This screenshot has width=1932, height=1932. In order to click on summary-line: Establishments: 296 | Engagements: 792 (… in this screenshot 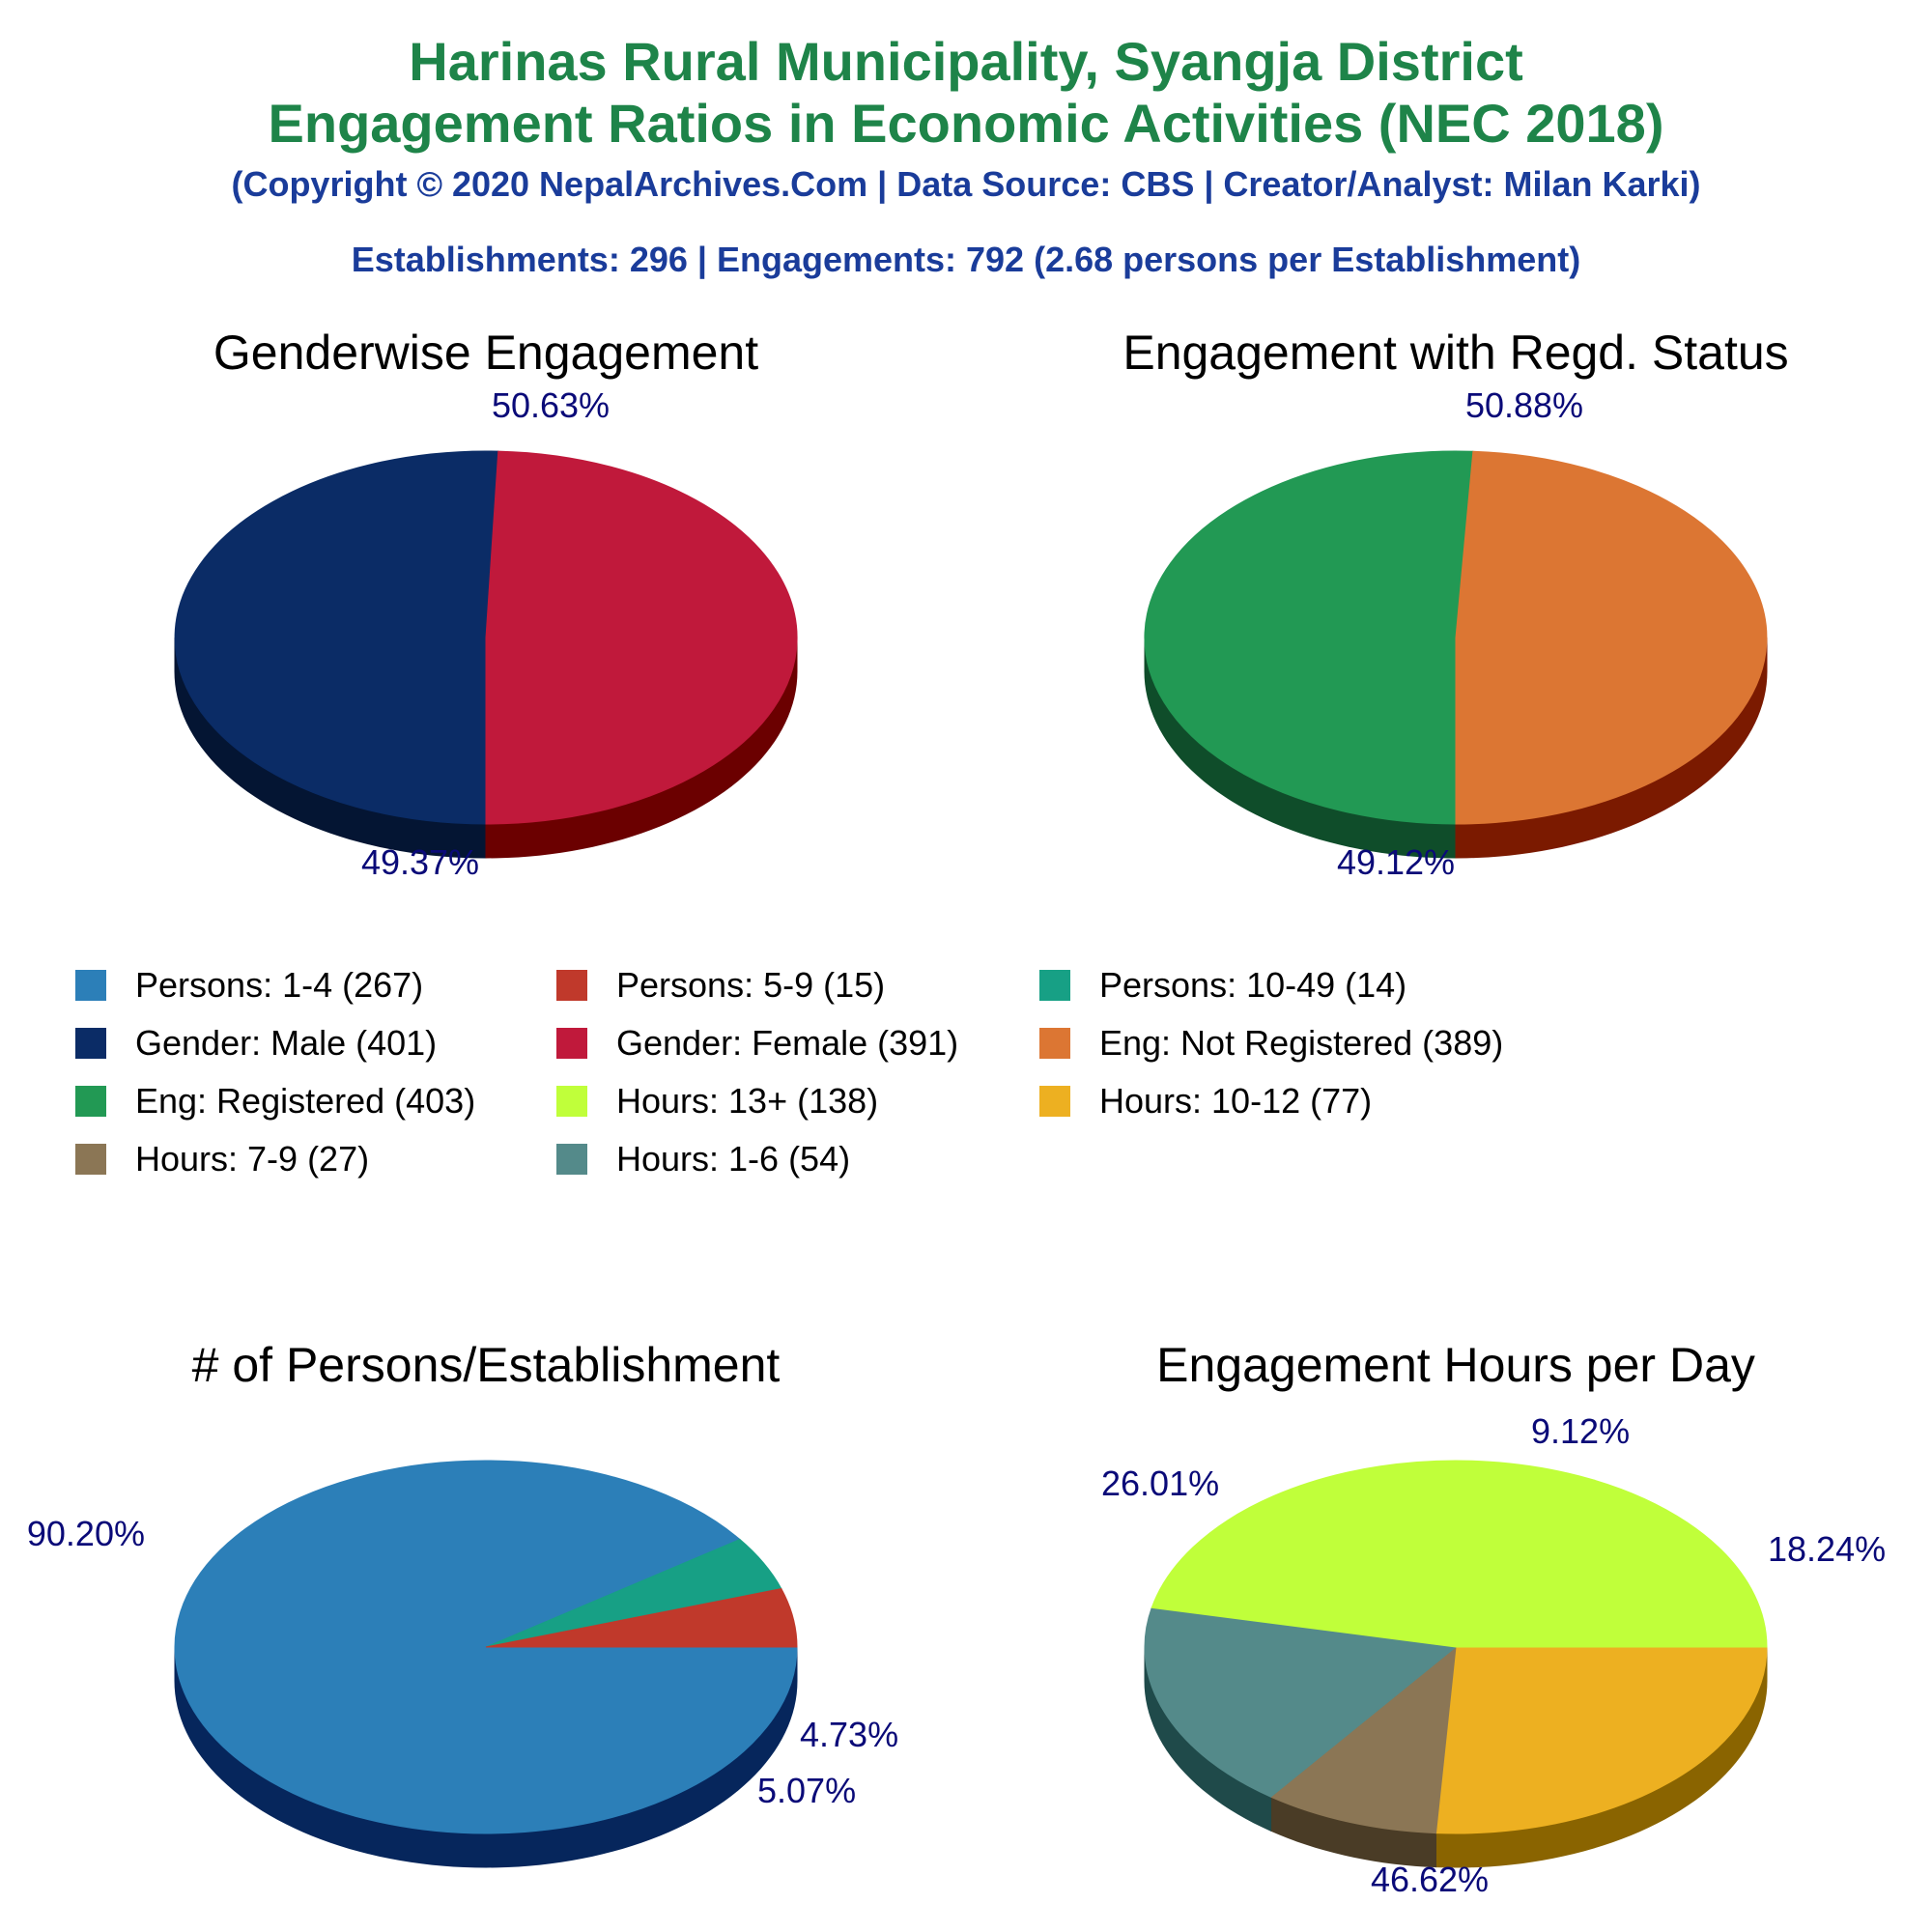, I will do `click(966, 259)`.